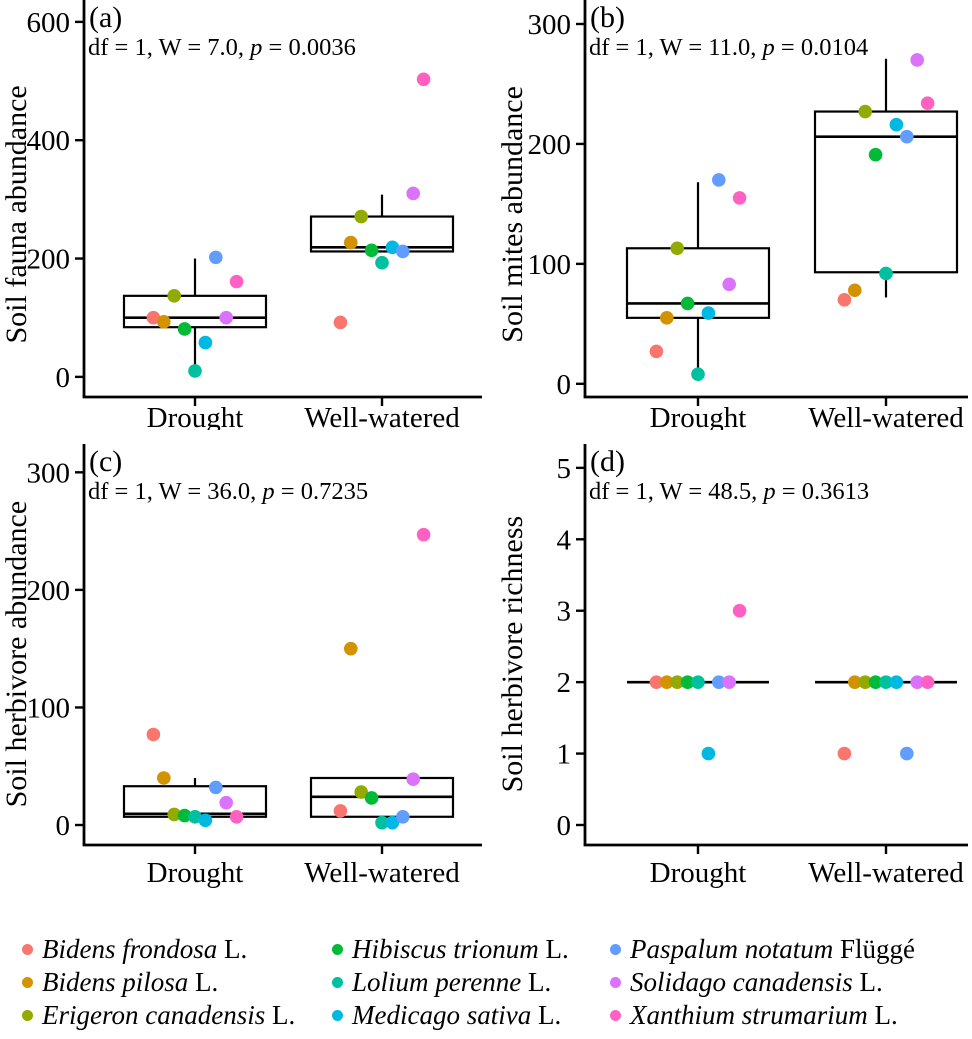 The height and width of the screenshot is (1039, 972). Describe the element at coordinates (445, 949) in the screenshot. I see `species-binomial: Hibiscus trionum` at that location.